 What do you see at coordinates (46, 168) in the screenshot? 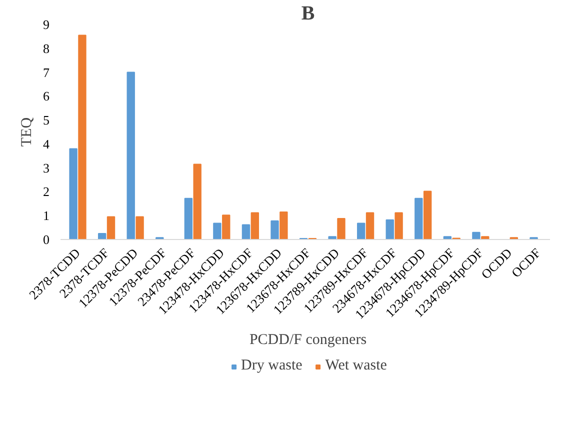
I see `y-tick-label: 3` at bounding box center [46, 168].